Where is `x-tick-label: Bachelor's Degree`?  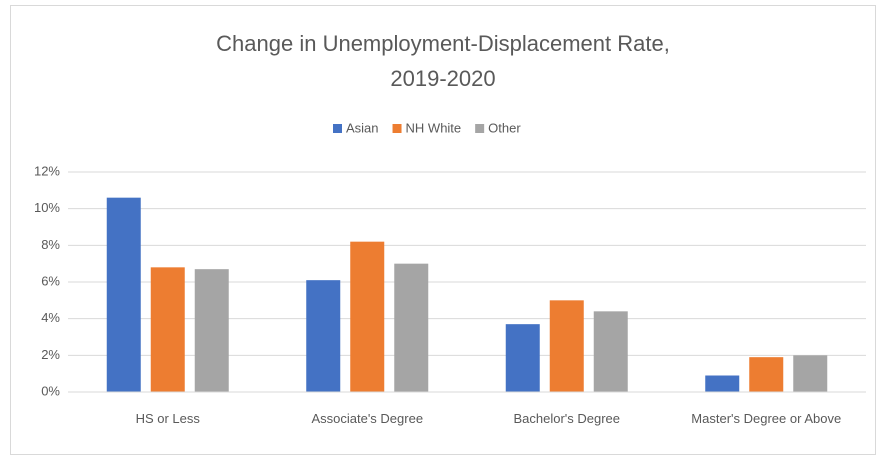
x-tick-label: Bachelor's Degree is located at coordinates (567, 418).